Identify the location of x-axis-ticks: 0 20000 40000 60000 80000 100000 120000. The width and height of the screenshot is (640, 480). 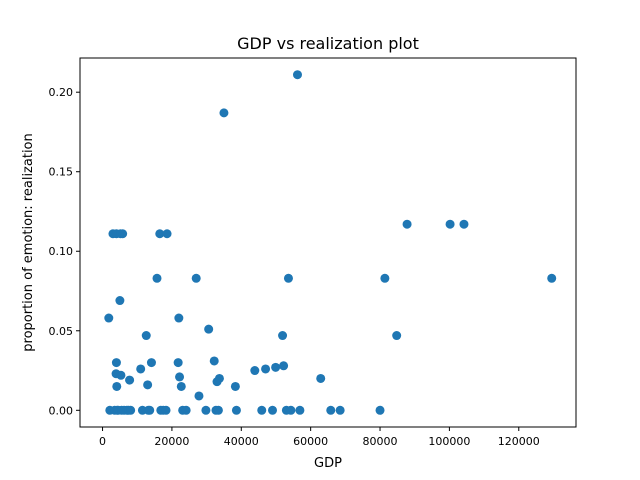
(319, 437).